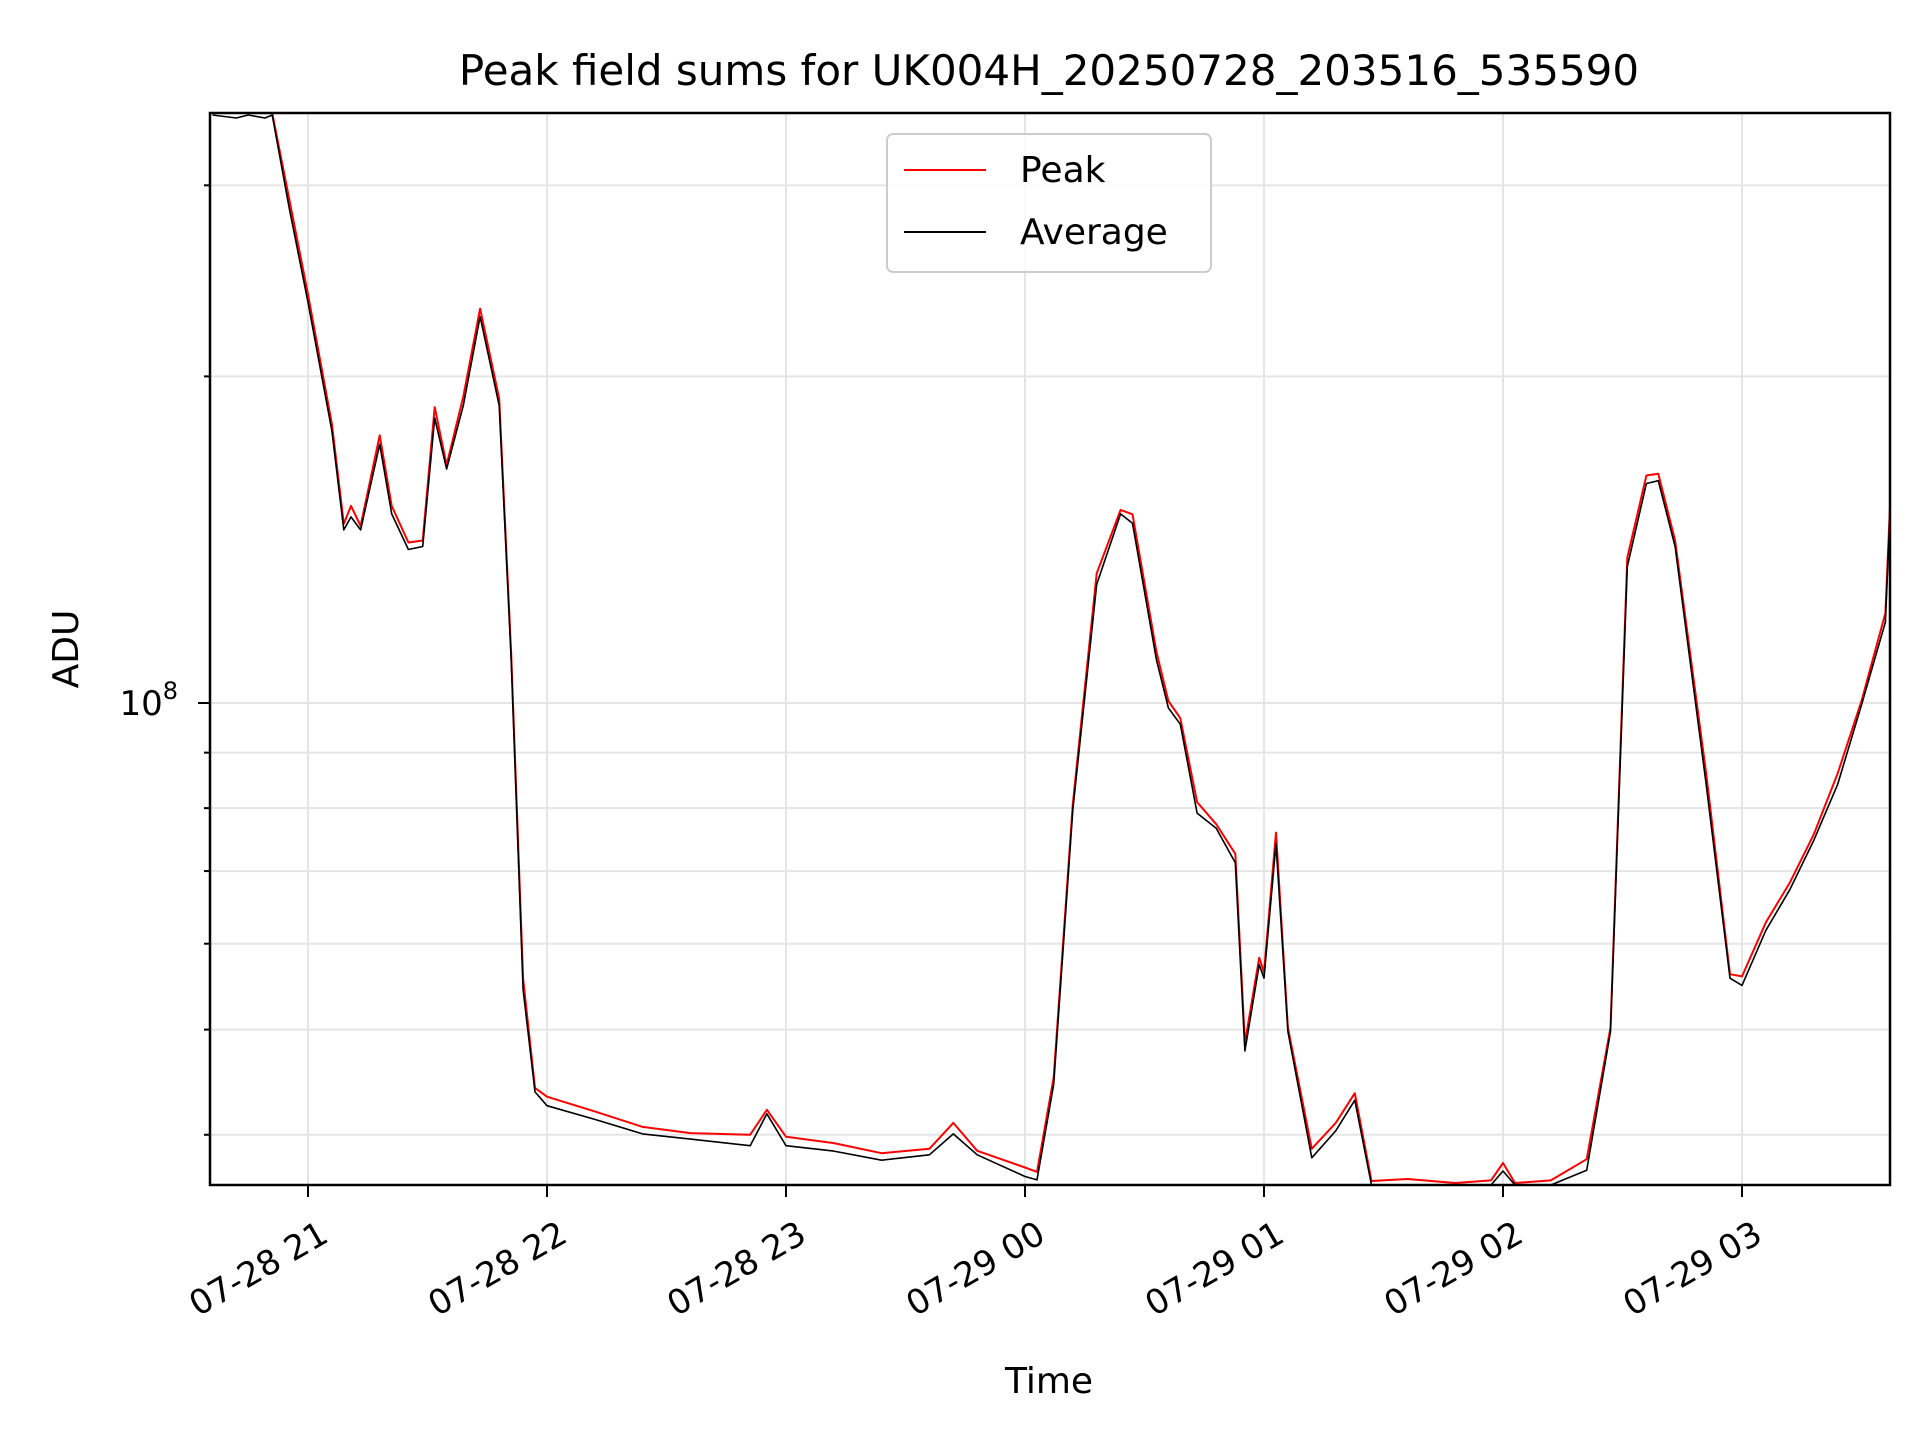 This screenshot has width=1920, height=1440. I want to click on x-tick-label: 07-28 21, so click(259, 1269).